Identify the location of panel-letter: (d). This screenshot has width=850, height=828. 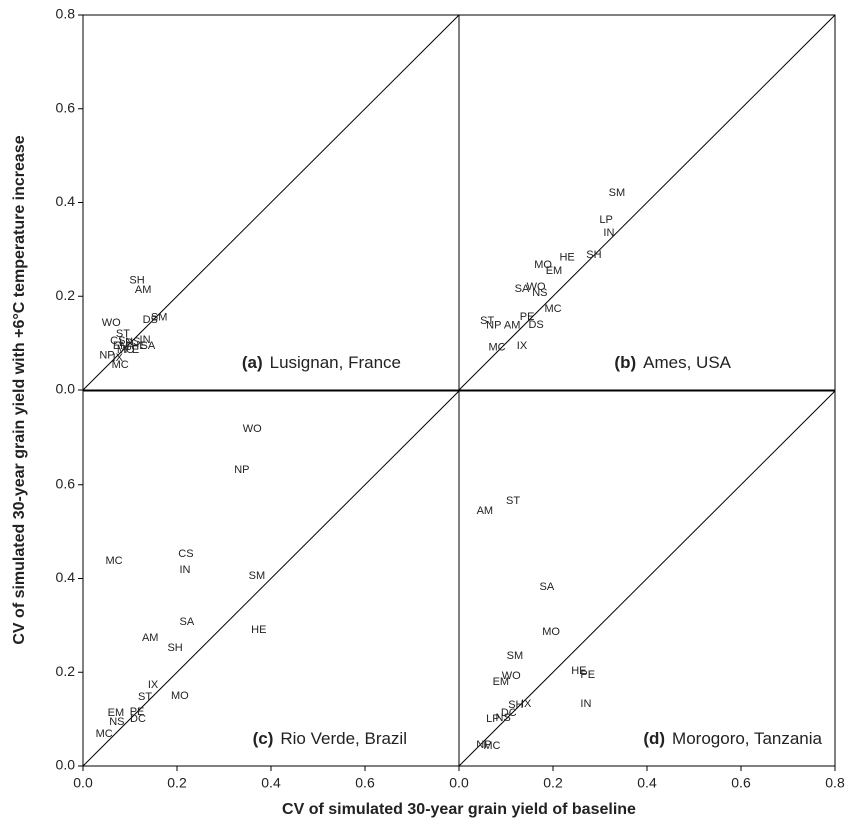
(654, 738).